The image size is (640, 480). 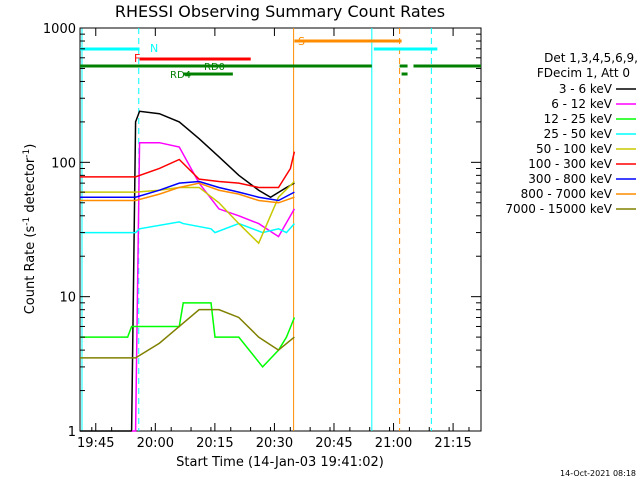 What do you see at coordinates (95, 443) in the screenshot?
I see `x-tick-label-0: 19:45` at bounding box center [95, 443].